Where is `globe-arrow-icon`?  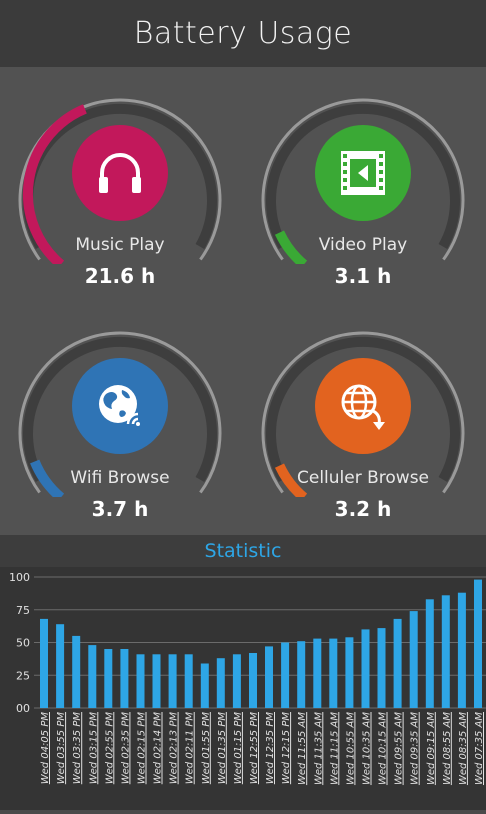
globe-arrow-icon is located at coordinates (363, 407).